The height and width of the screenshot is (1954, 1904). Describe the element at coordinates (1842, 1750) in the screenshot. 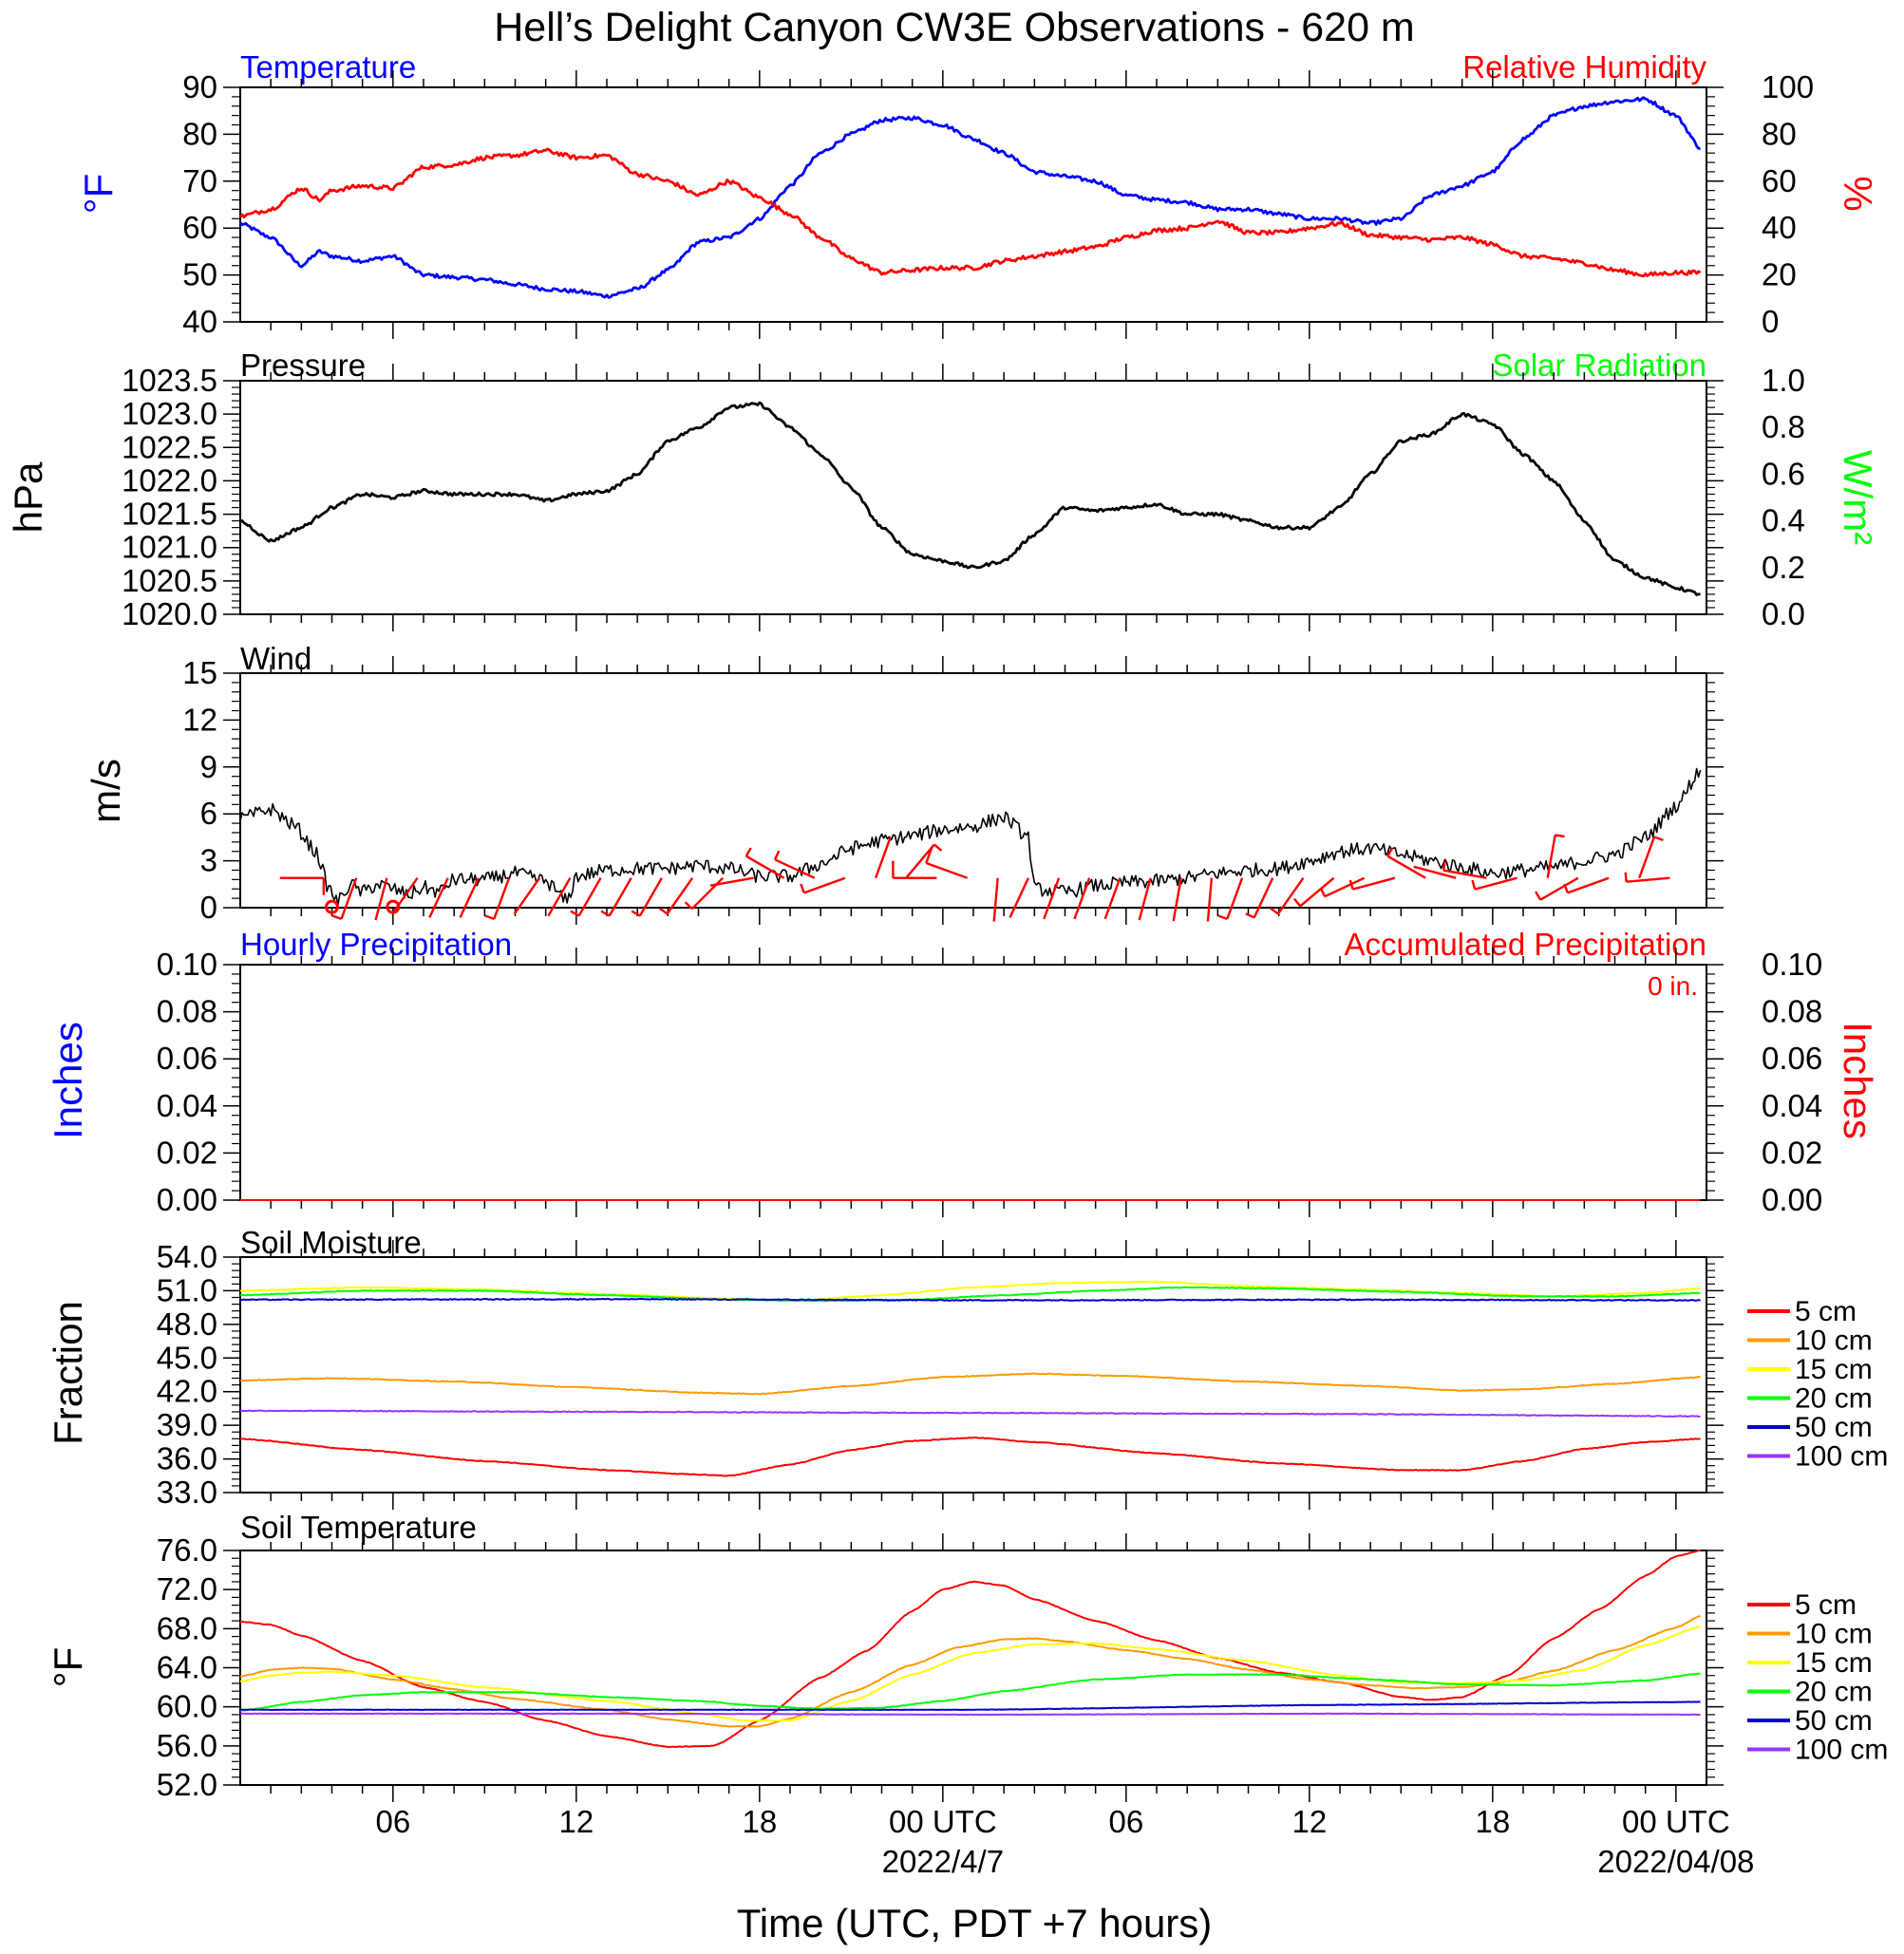

I see `legend-label: 100 cm` at that location.